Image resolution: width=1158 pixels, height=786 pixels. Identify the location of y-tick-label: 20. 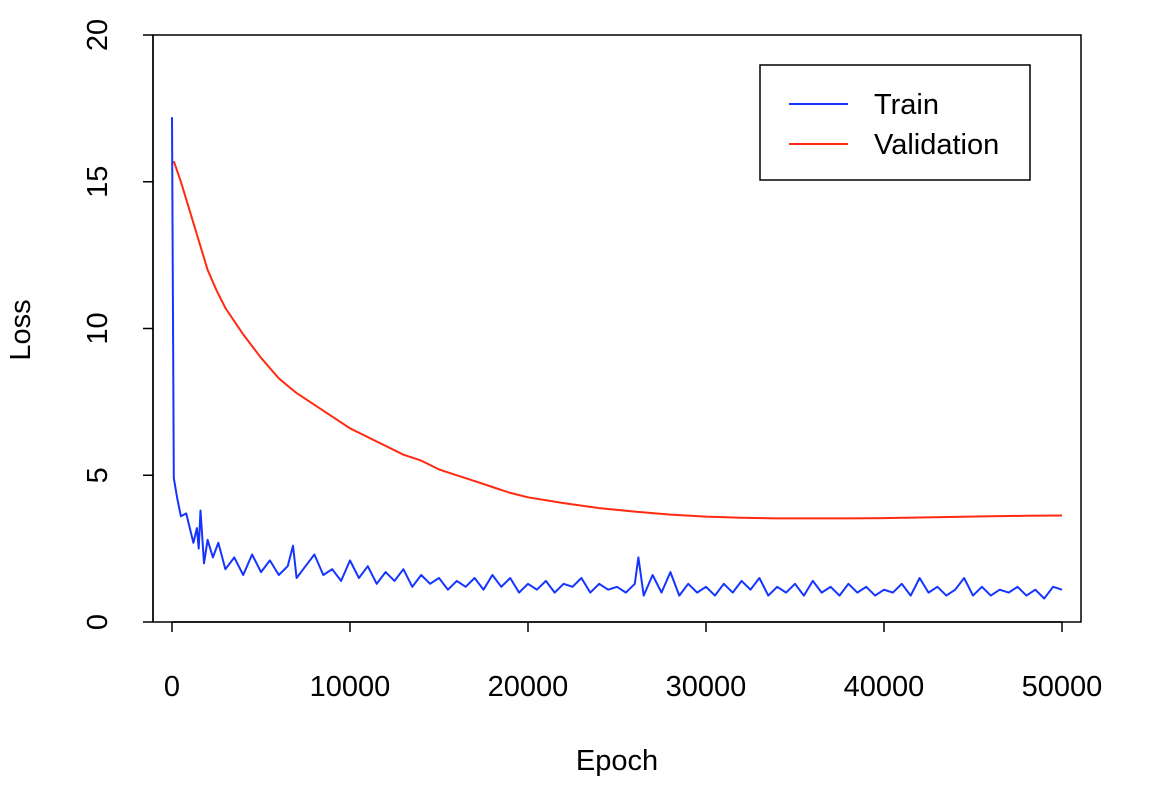
(98, 35).